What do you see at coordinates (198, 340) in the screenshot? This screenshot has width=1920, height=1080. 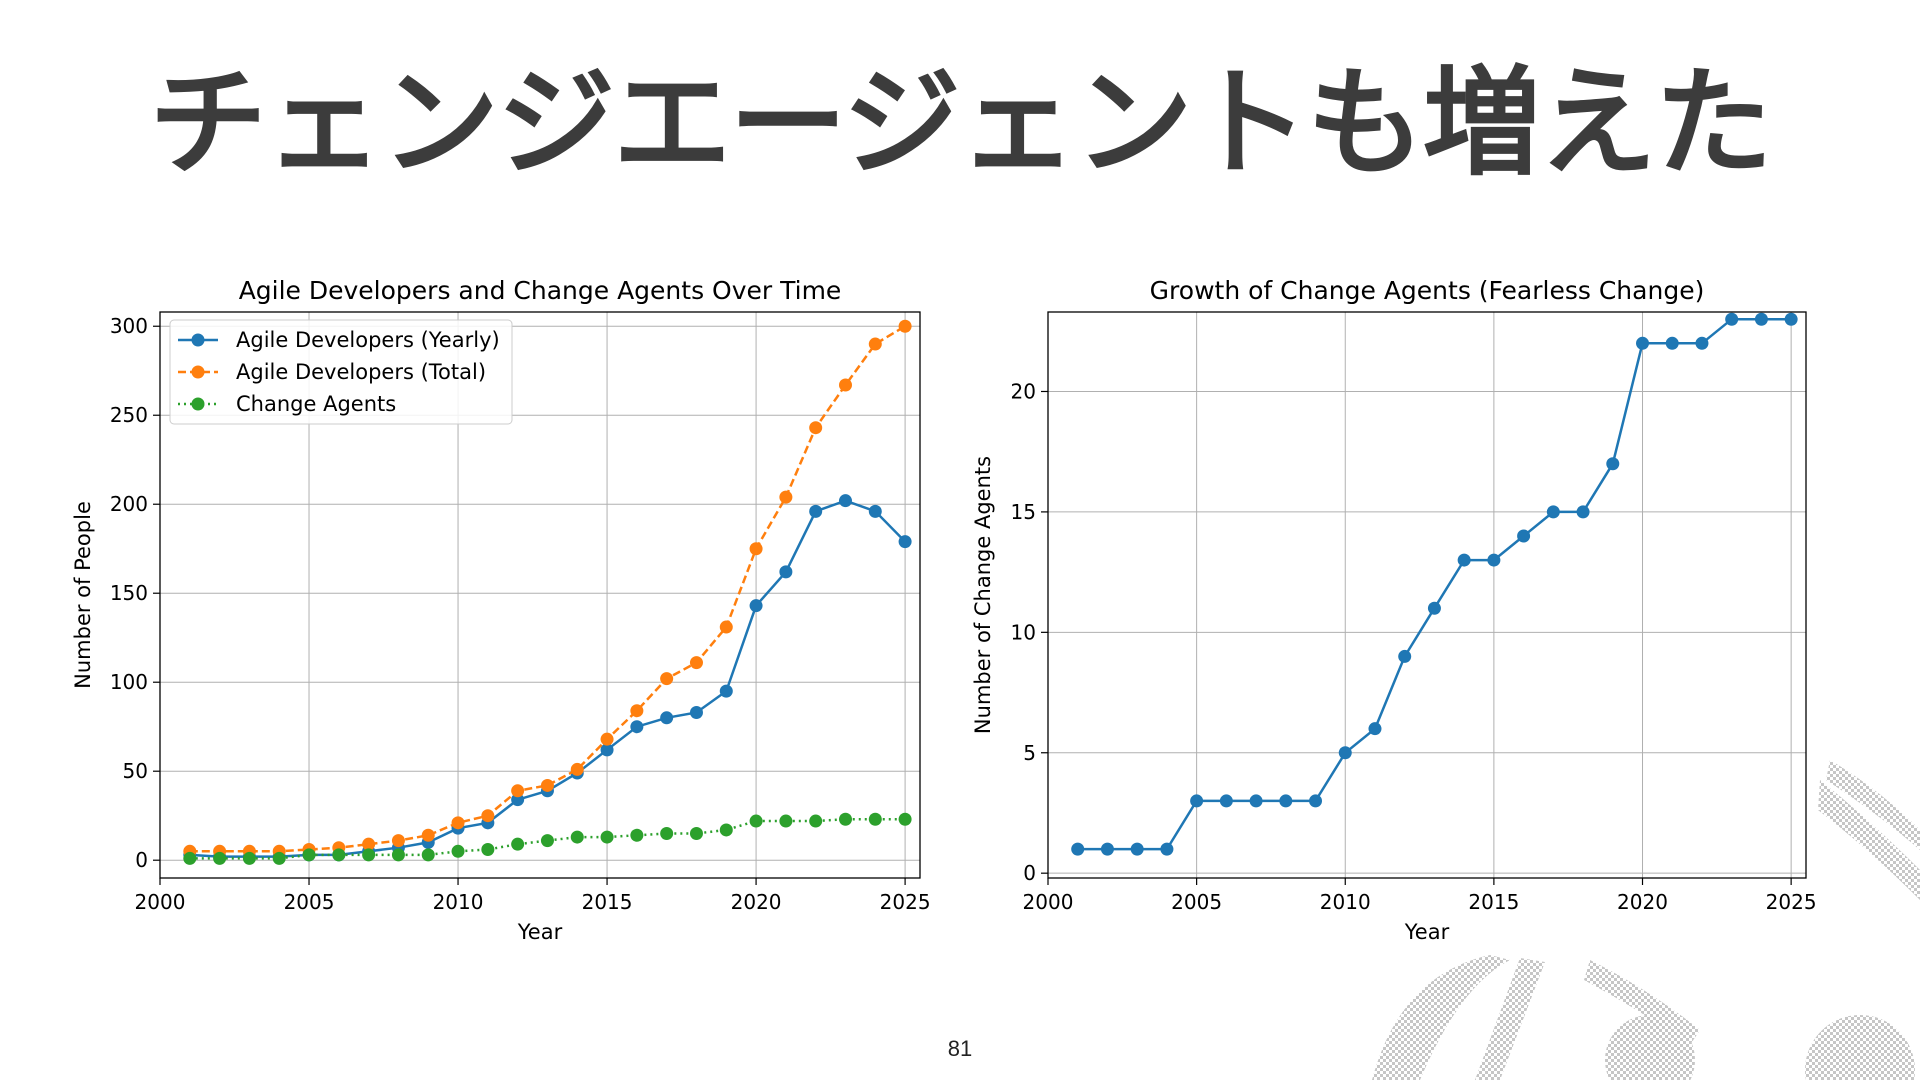 I see `legend-marker-yearly` at bounding box center [198, 340].